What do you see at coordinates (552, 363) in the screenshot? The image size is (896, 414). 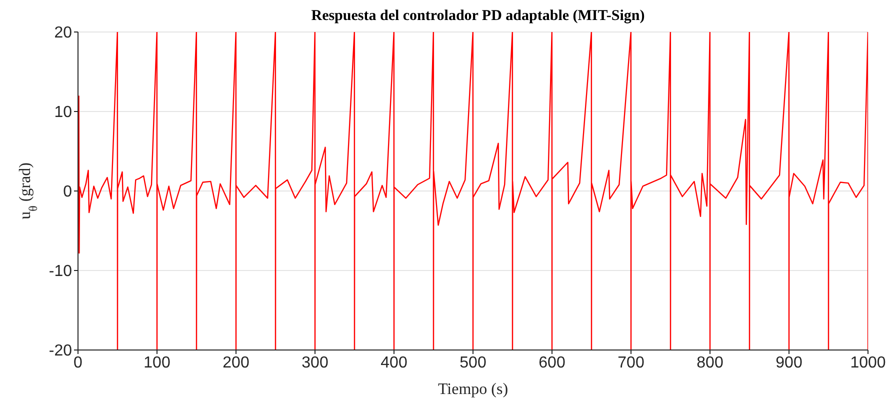 I see `x-tick-label: 600` at bounding box center [552, 363].